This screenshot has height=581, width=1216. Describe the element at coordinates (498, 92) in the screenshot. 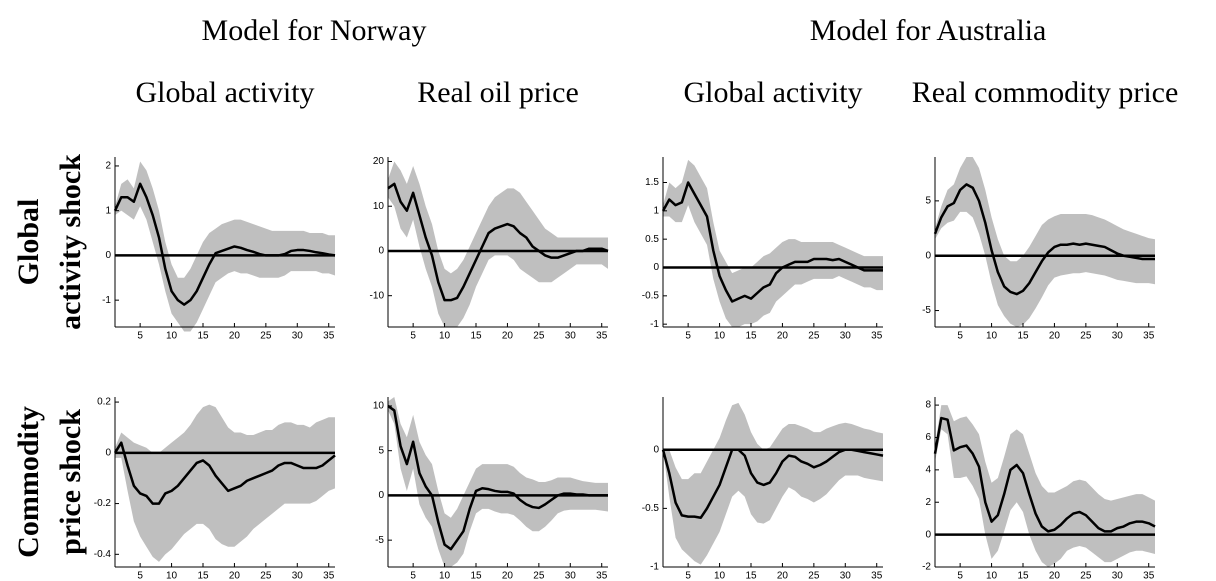

I see `chart-title: Real oil price` at that location.